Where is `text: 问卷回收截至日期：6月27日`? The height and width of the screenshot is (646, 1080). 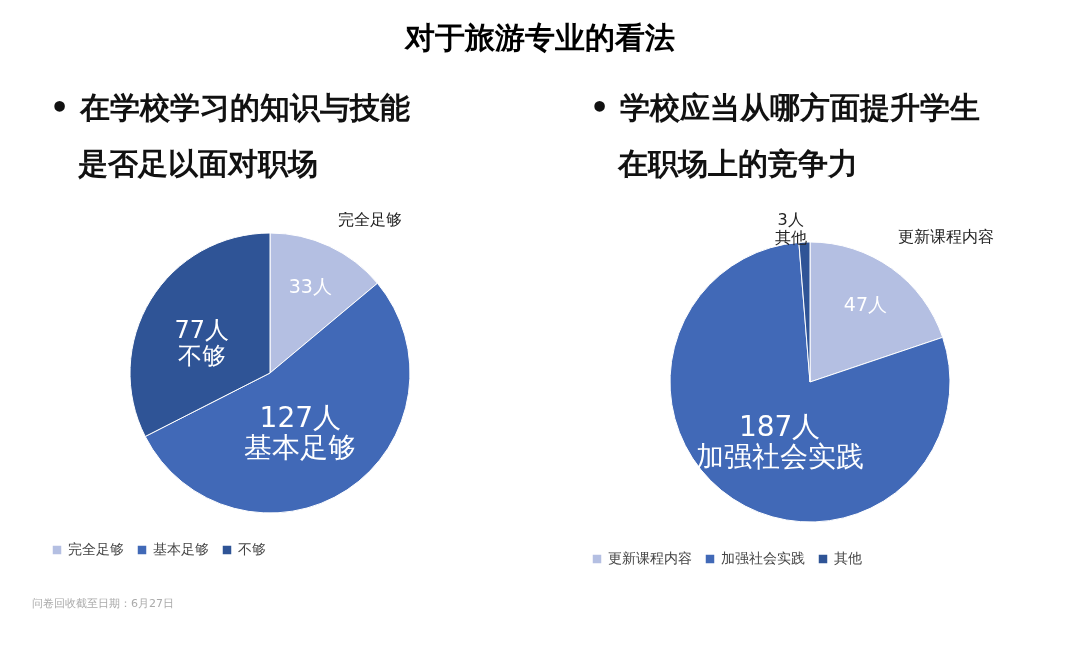 text: 问卷回收截至日期：6月27日 is located at coordinates (103, 603).